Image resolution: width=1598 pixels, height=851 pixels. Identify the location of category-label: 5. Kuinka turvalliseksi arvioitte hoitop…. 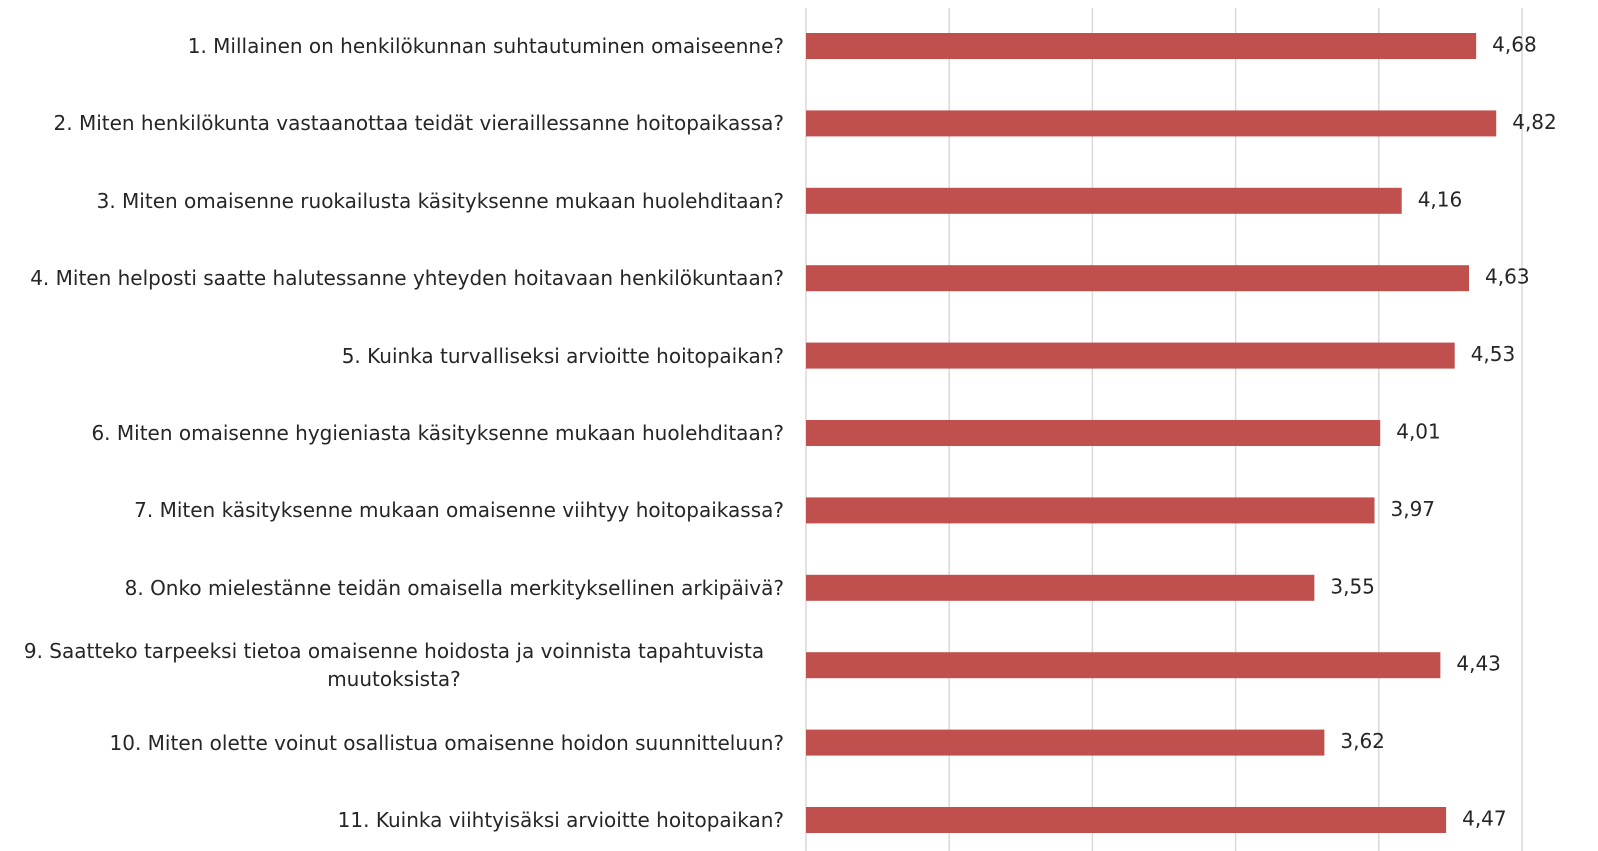
(562, 355).